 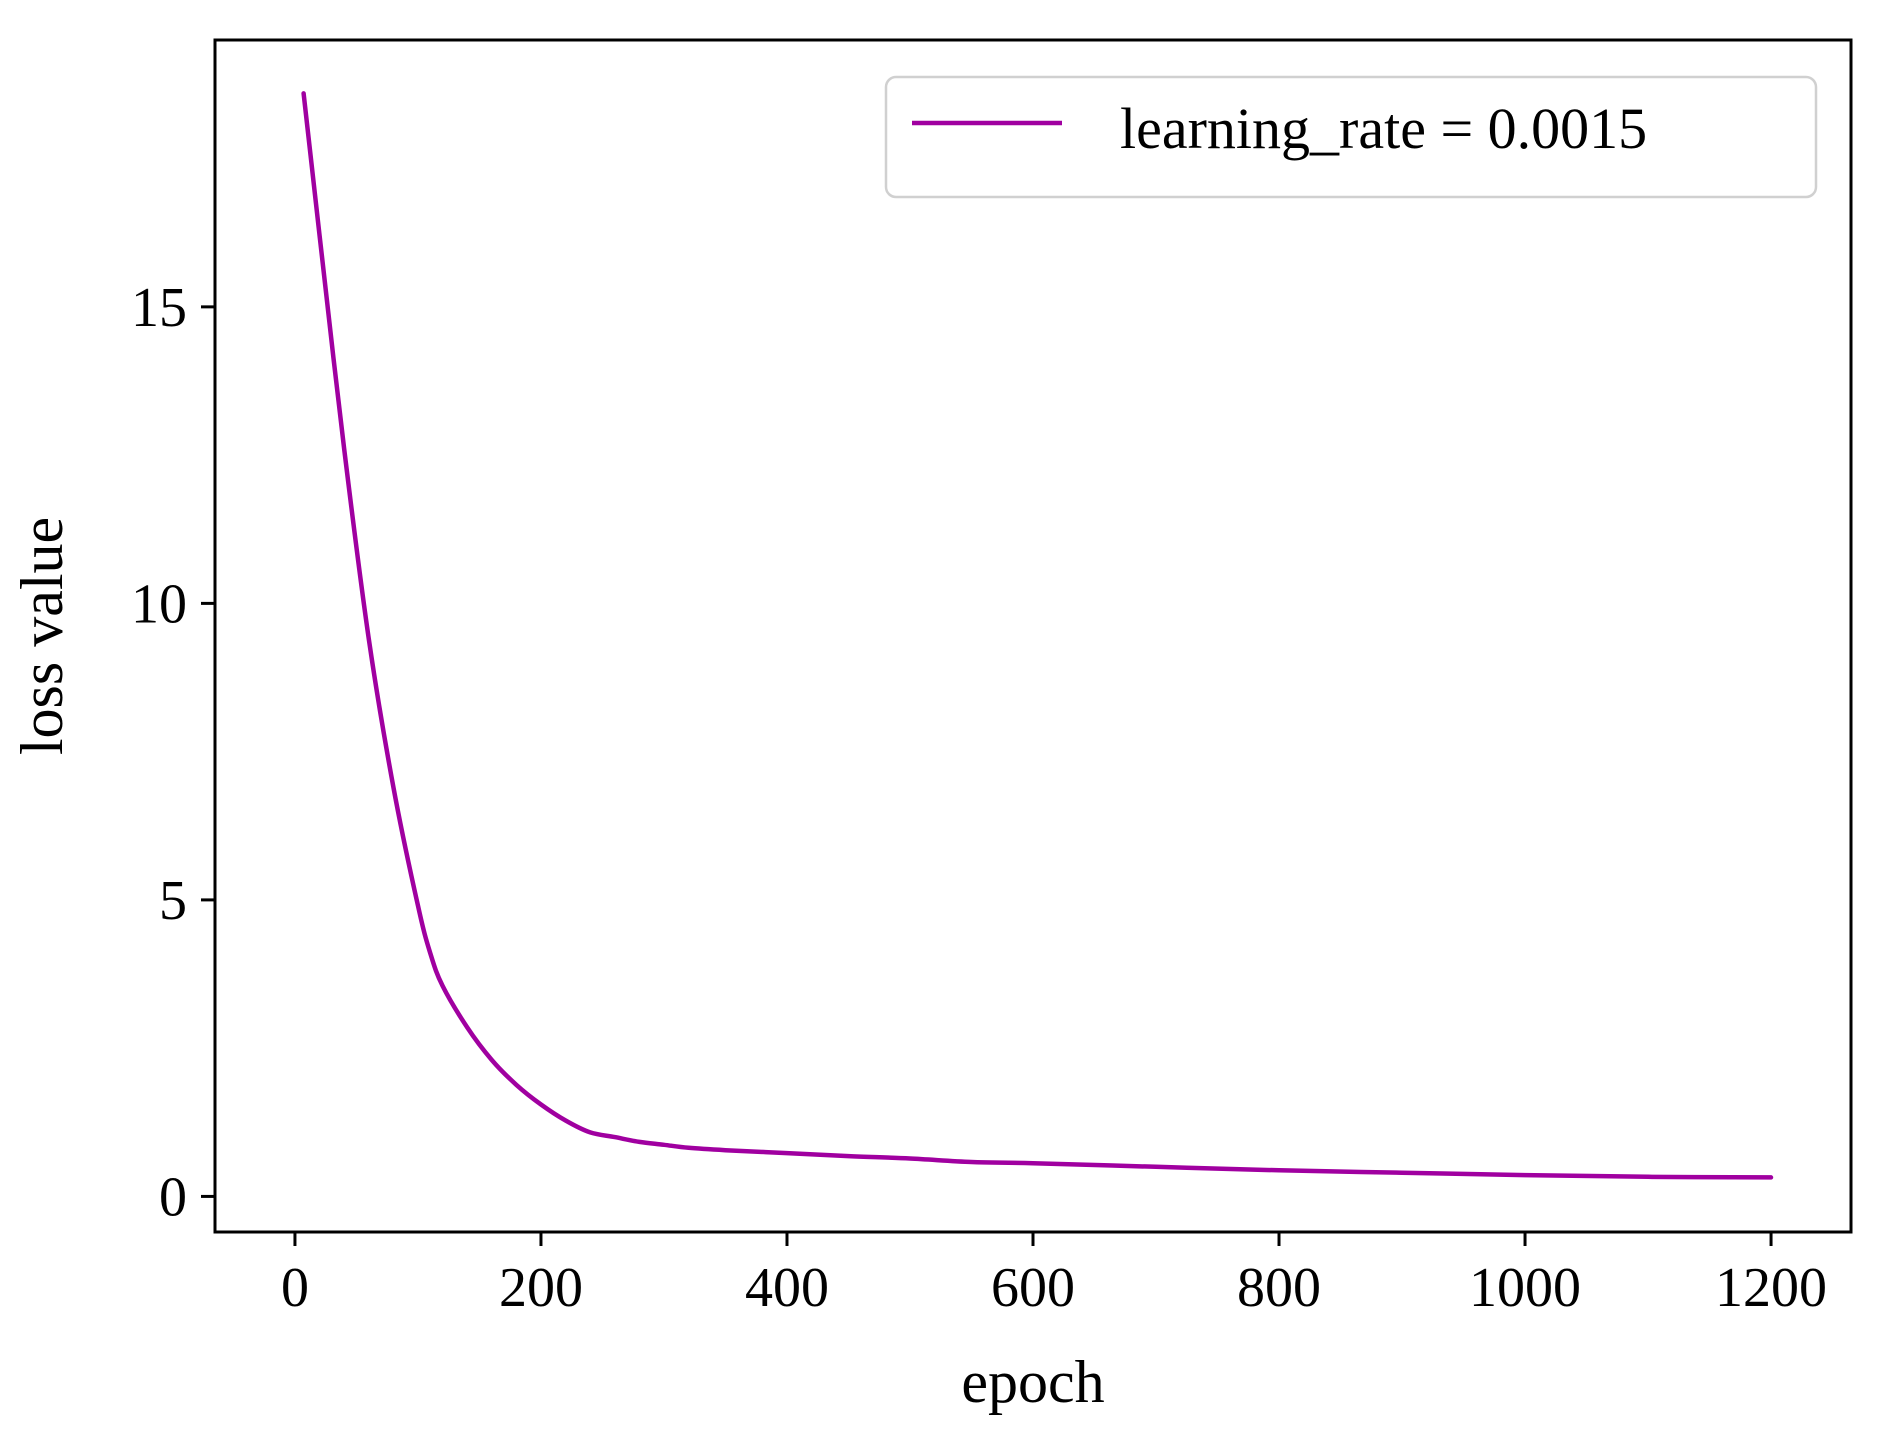 What do you see at coordinates (159, 604) in the screenshot?
I see `y-tick-label: 10` at bounding box center [159, 604].